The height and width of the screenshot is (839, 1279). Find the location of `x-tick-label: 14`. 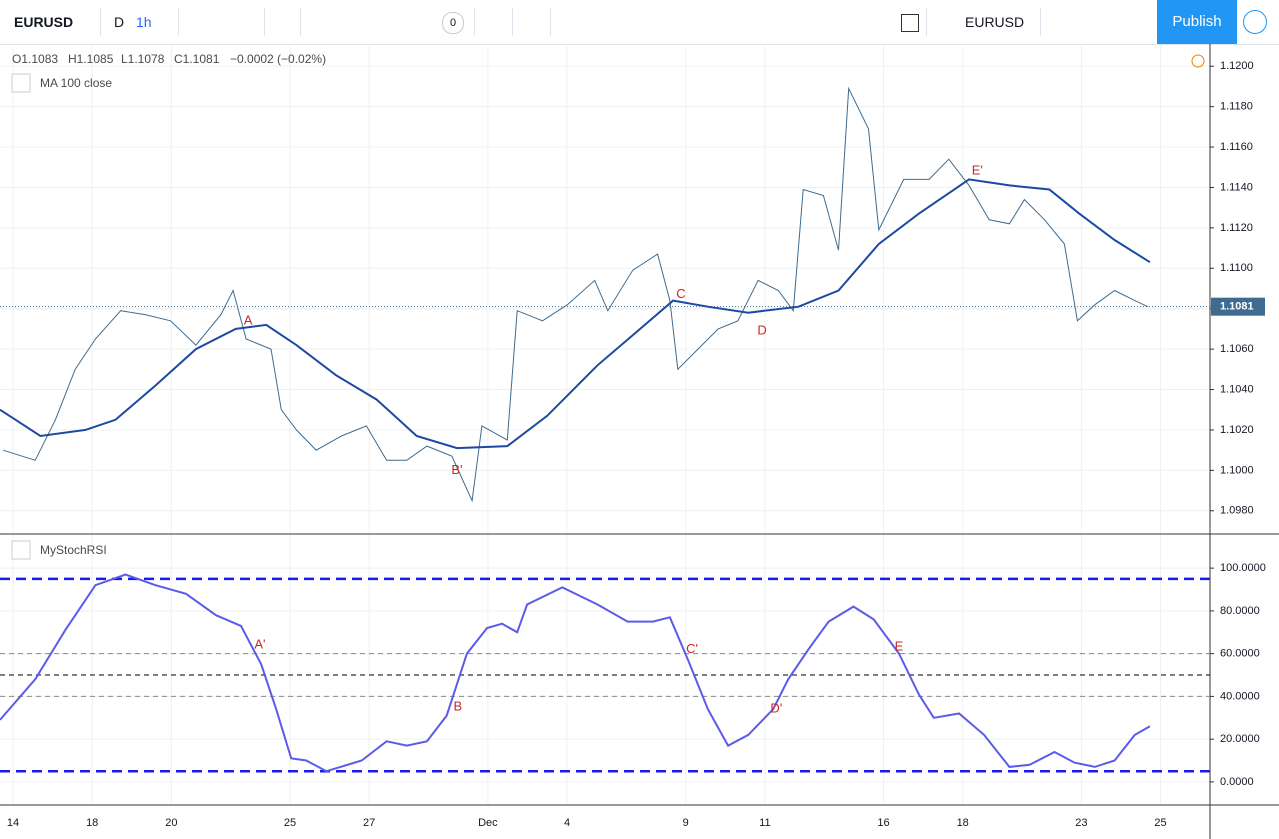

x-tick-label: 14 is located at coordinates (13, 823).